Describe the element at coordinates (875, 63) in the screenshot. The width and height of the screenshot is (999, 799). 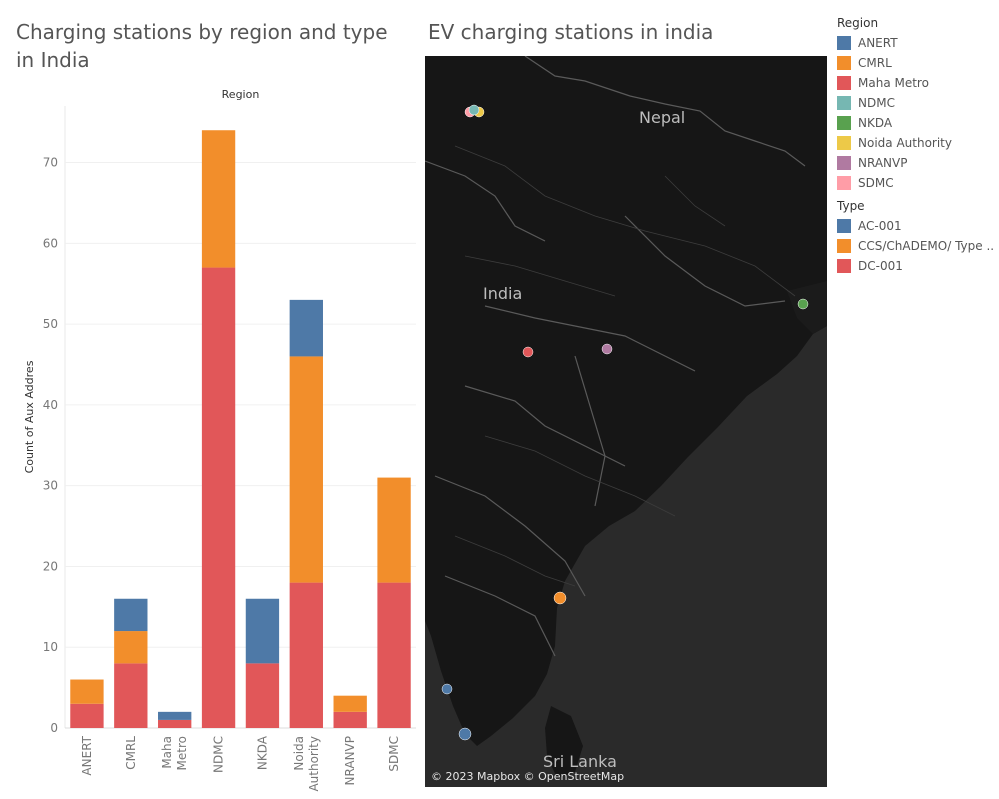
I see `legend-label: CMRL` at that location.